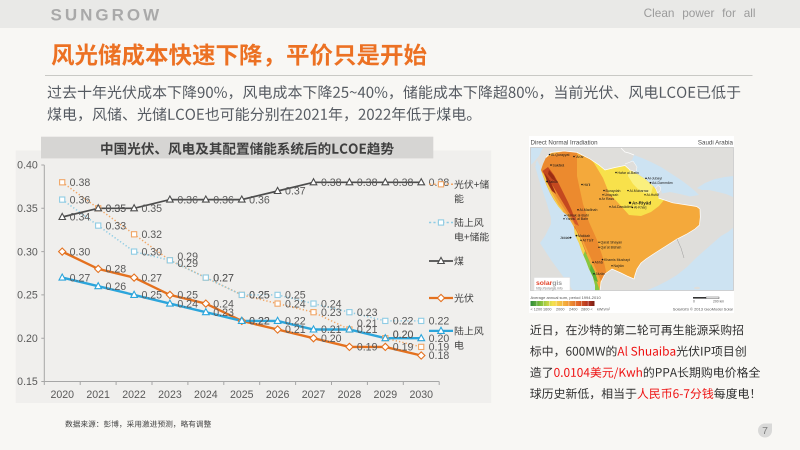 This screenshot has height=450, width=800. I want to click on svg-text: Abhā, so click(599, 263).